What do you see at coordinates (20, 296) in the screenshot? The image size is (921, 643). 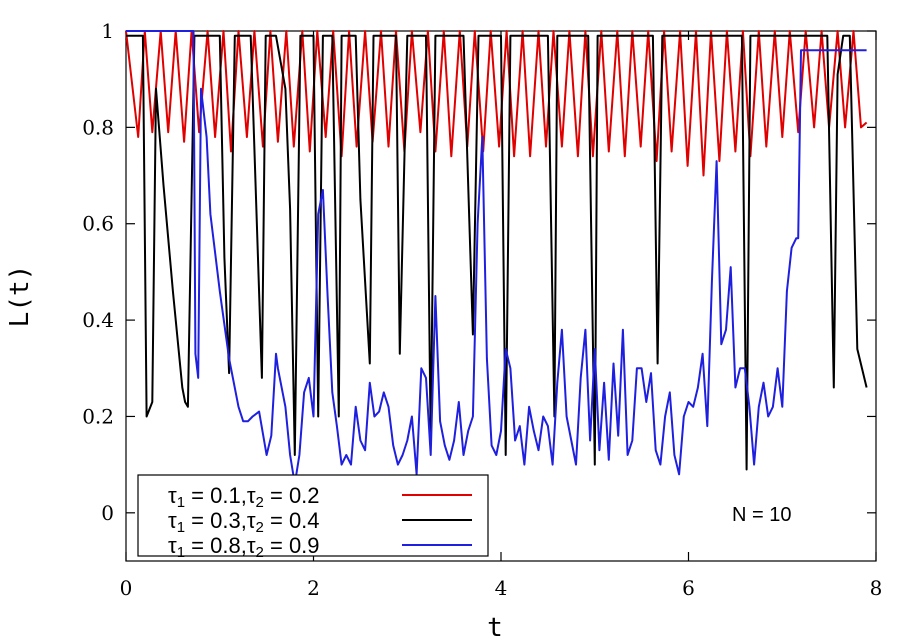 I see `y-axis-title: L(t)` at bounding box center [20, 296].